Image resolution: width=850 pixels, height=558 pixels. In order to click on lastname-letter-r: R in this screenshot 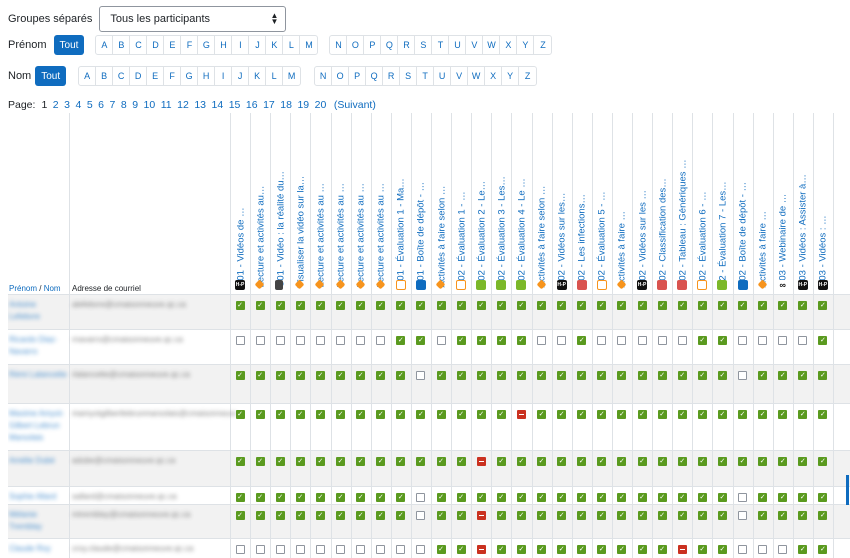, I will do `click(392, 76)`.